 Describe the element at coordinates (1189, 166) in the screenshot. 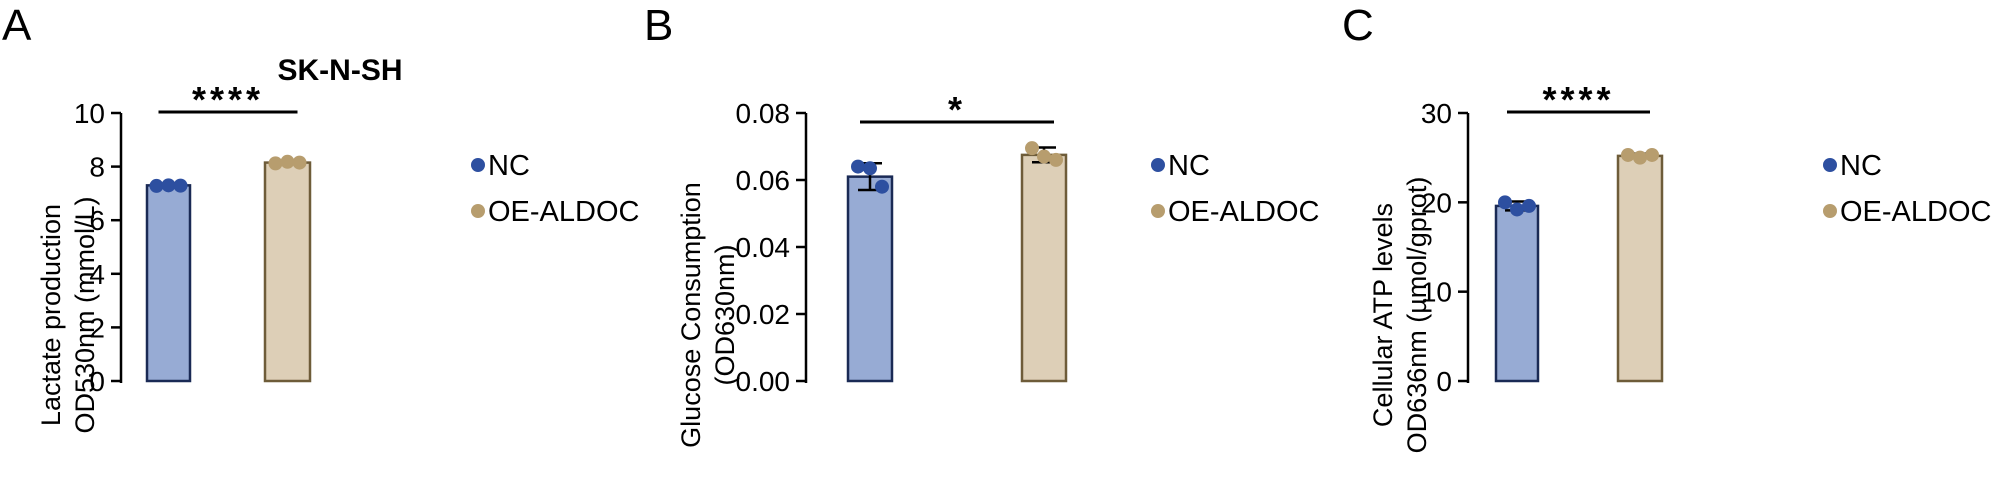

I see `legend-nc-label-b: NC` at that location.